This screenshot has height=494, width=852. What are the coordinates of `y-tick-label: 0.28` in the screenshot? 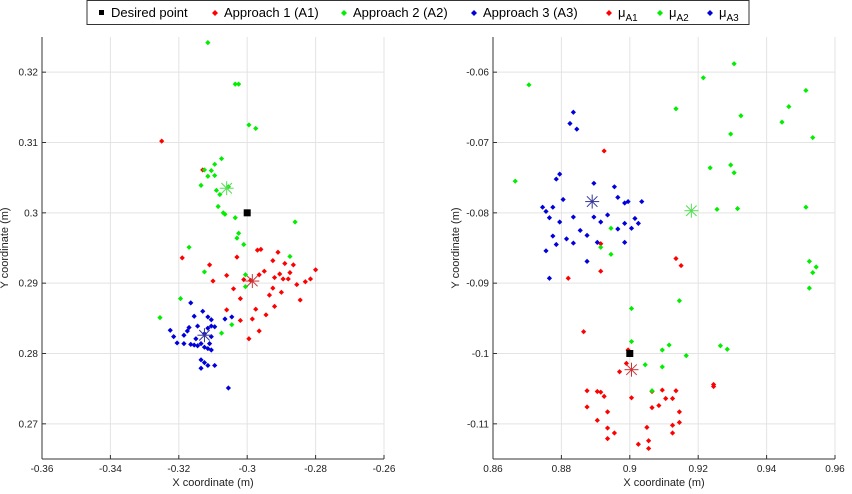 It's located at (29, 354).